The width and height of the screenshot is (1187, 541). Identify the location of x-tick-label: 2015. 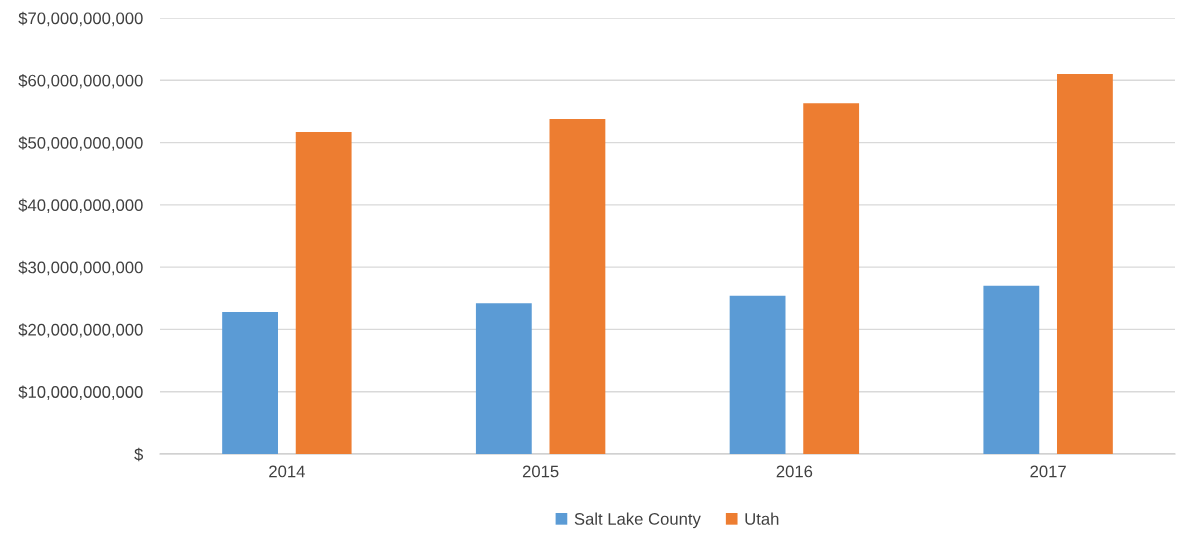
(540, 471).